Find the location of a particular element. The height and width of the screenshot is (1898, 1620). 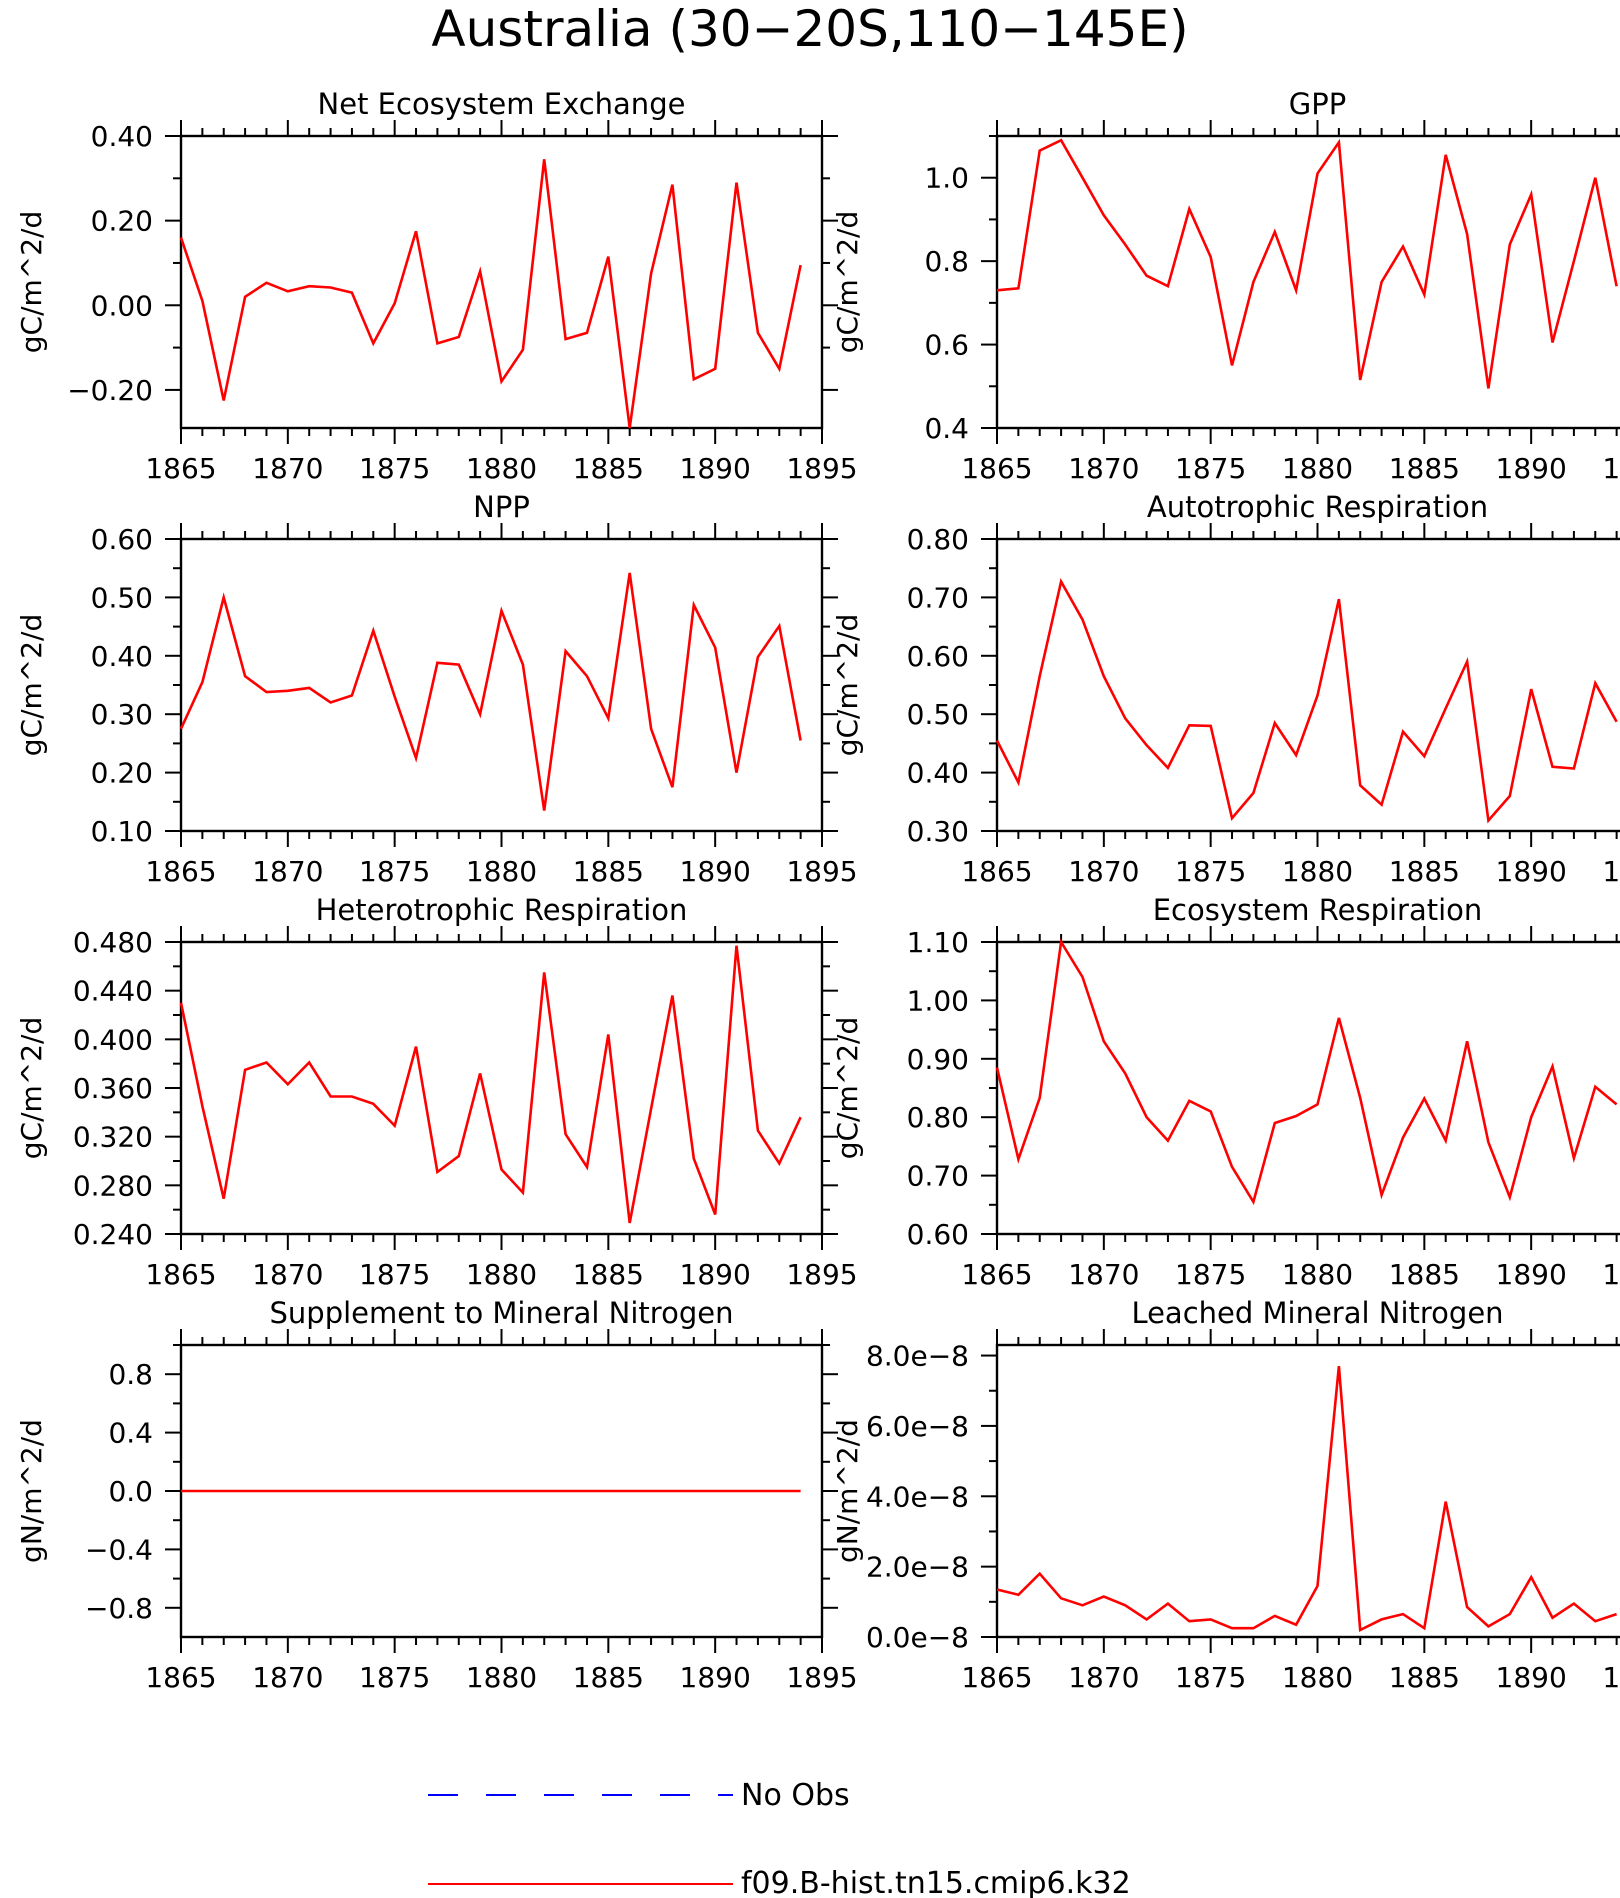

y-tick-label: 4.0e−8 is located at coordinates (917, 1496).